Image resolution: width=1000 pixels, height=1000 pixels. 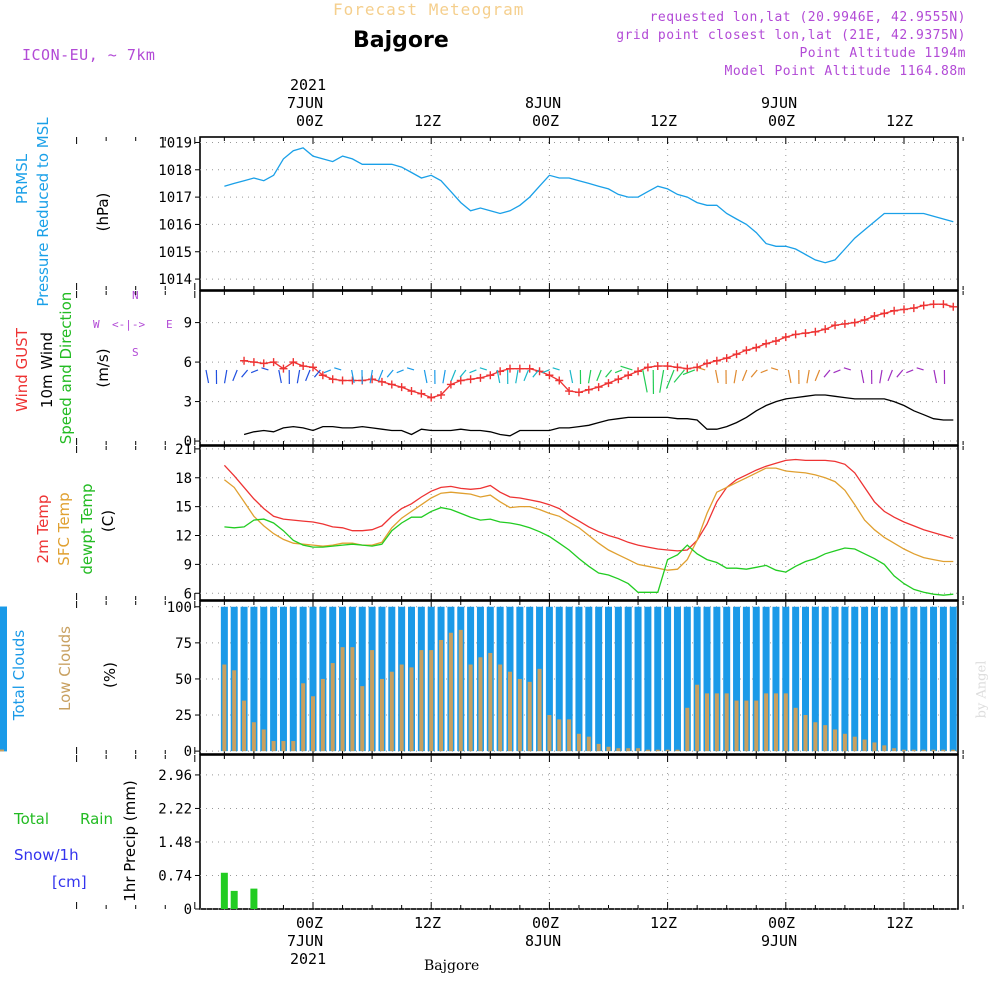 I want to click on model-altitude: Model Point Altitude 1164.88m, so click(x=845, y=71).